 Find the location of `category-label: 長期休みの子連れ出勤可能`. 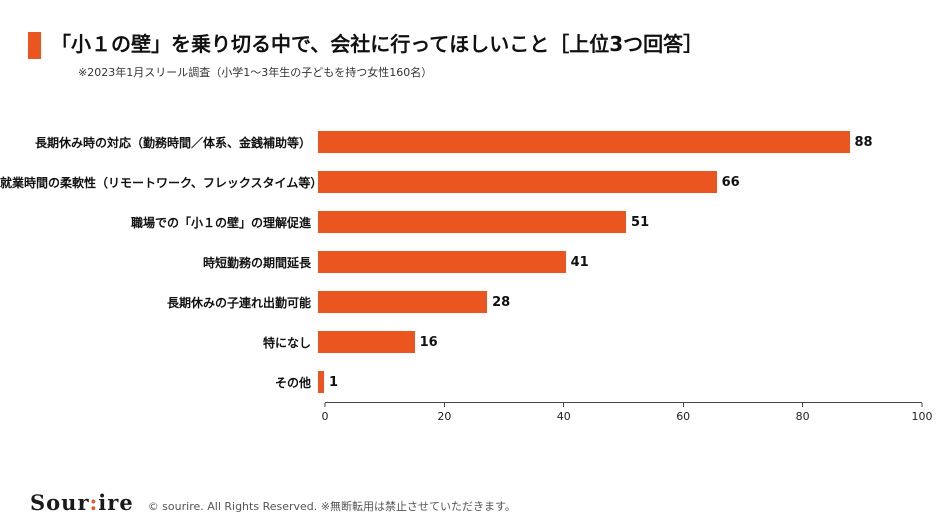

category-label: 長期休みの子連れ出勤可能 is located at coordinates (238, 302).